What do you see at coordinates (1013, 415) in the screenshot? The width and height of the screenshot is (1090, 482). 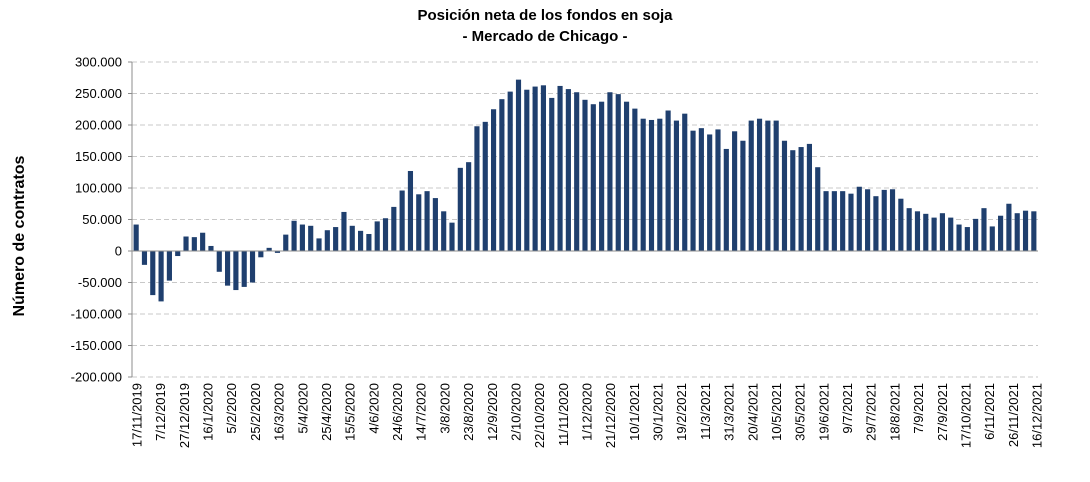 I see `x-tick-label: 26/11/2021` at bounding box center [1013, 415].